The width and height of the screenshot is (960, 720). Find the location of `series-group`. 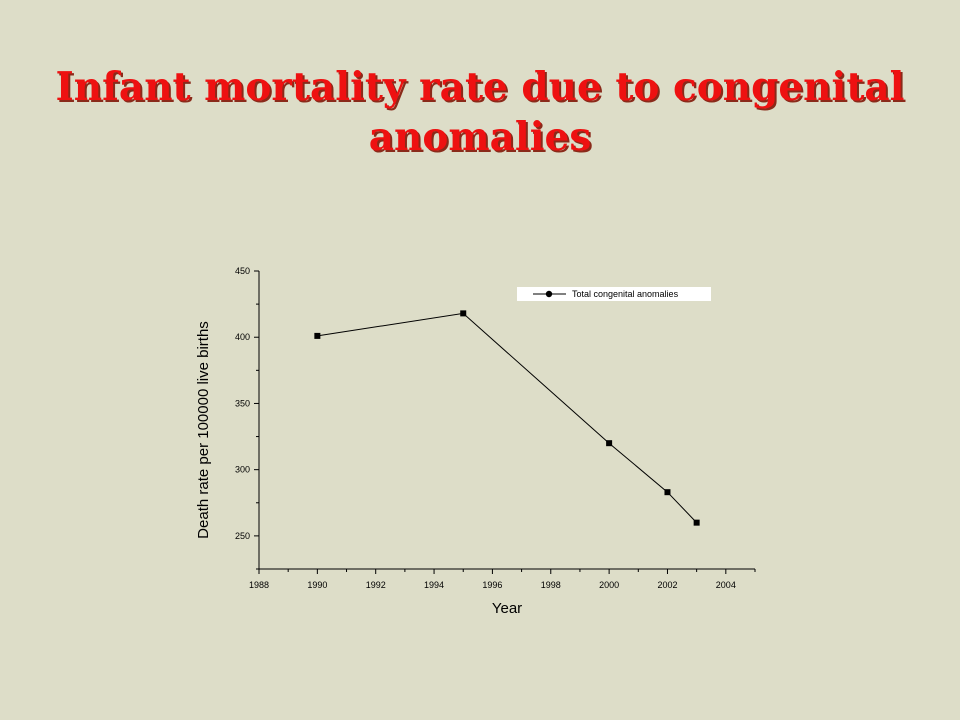

series-group is located at coordinates (507, 418).